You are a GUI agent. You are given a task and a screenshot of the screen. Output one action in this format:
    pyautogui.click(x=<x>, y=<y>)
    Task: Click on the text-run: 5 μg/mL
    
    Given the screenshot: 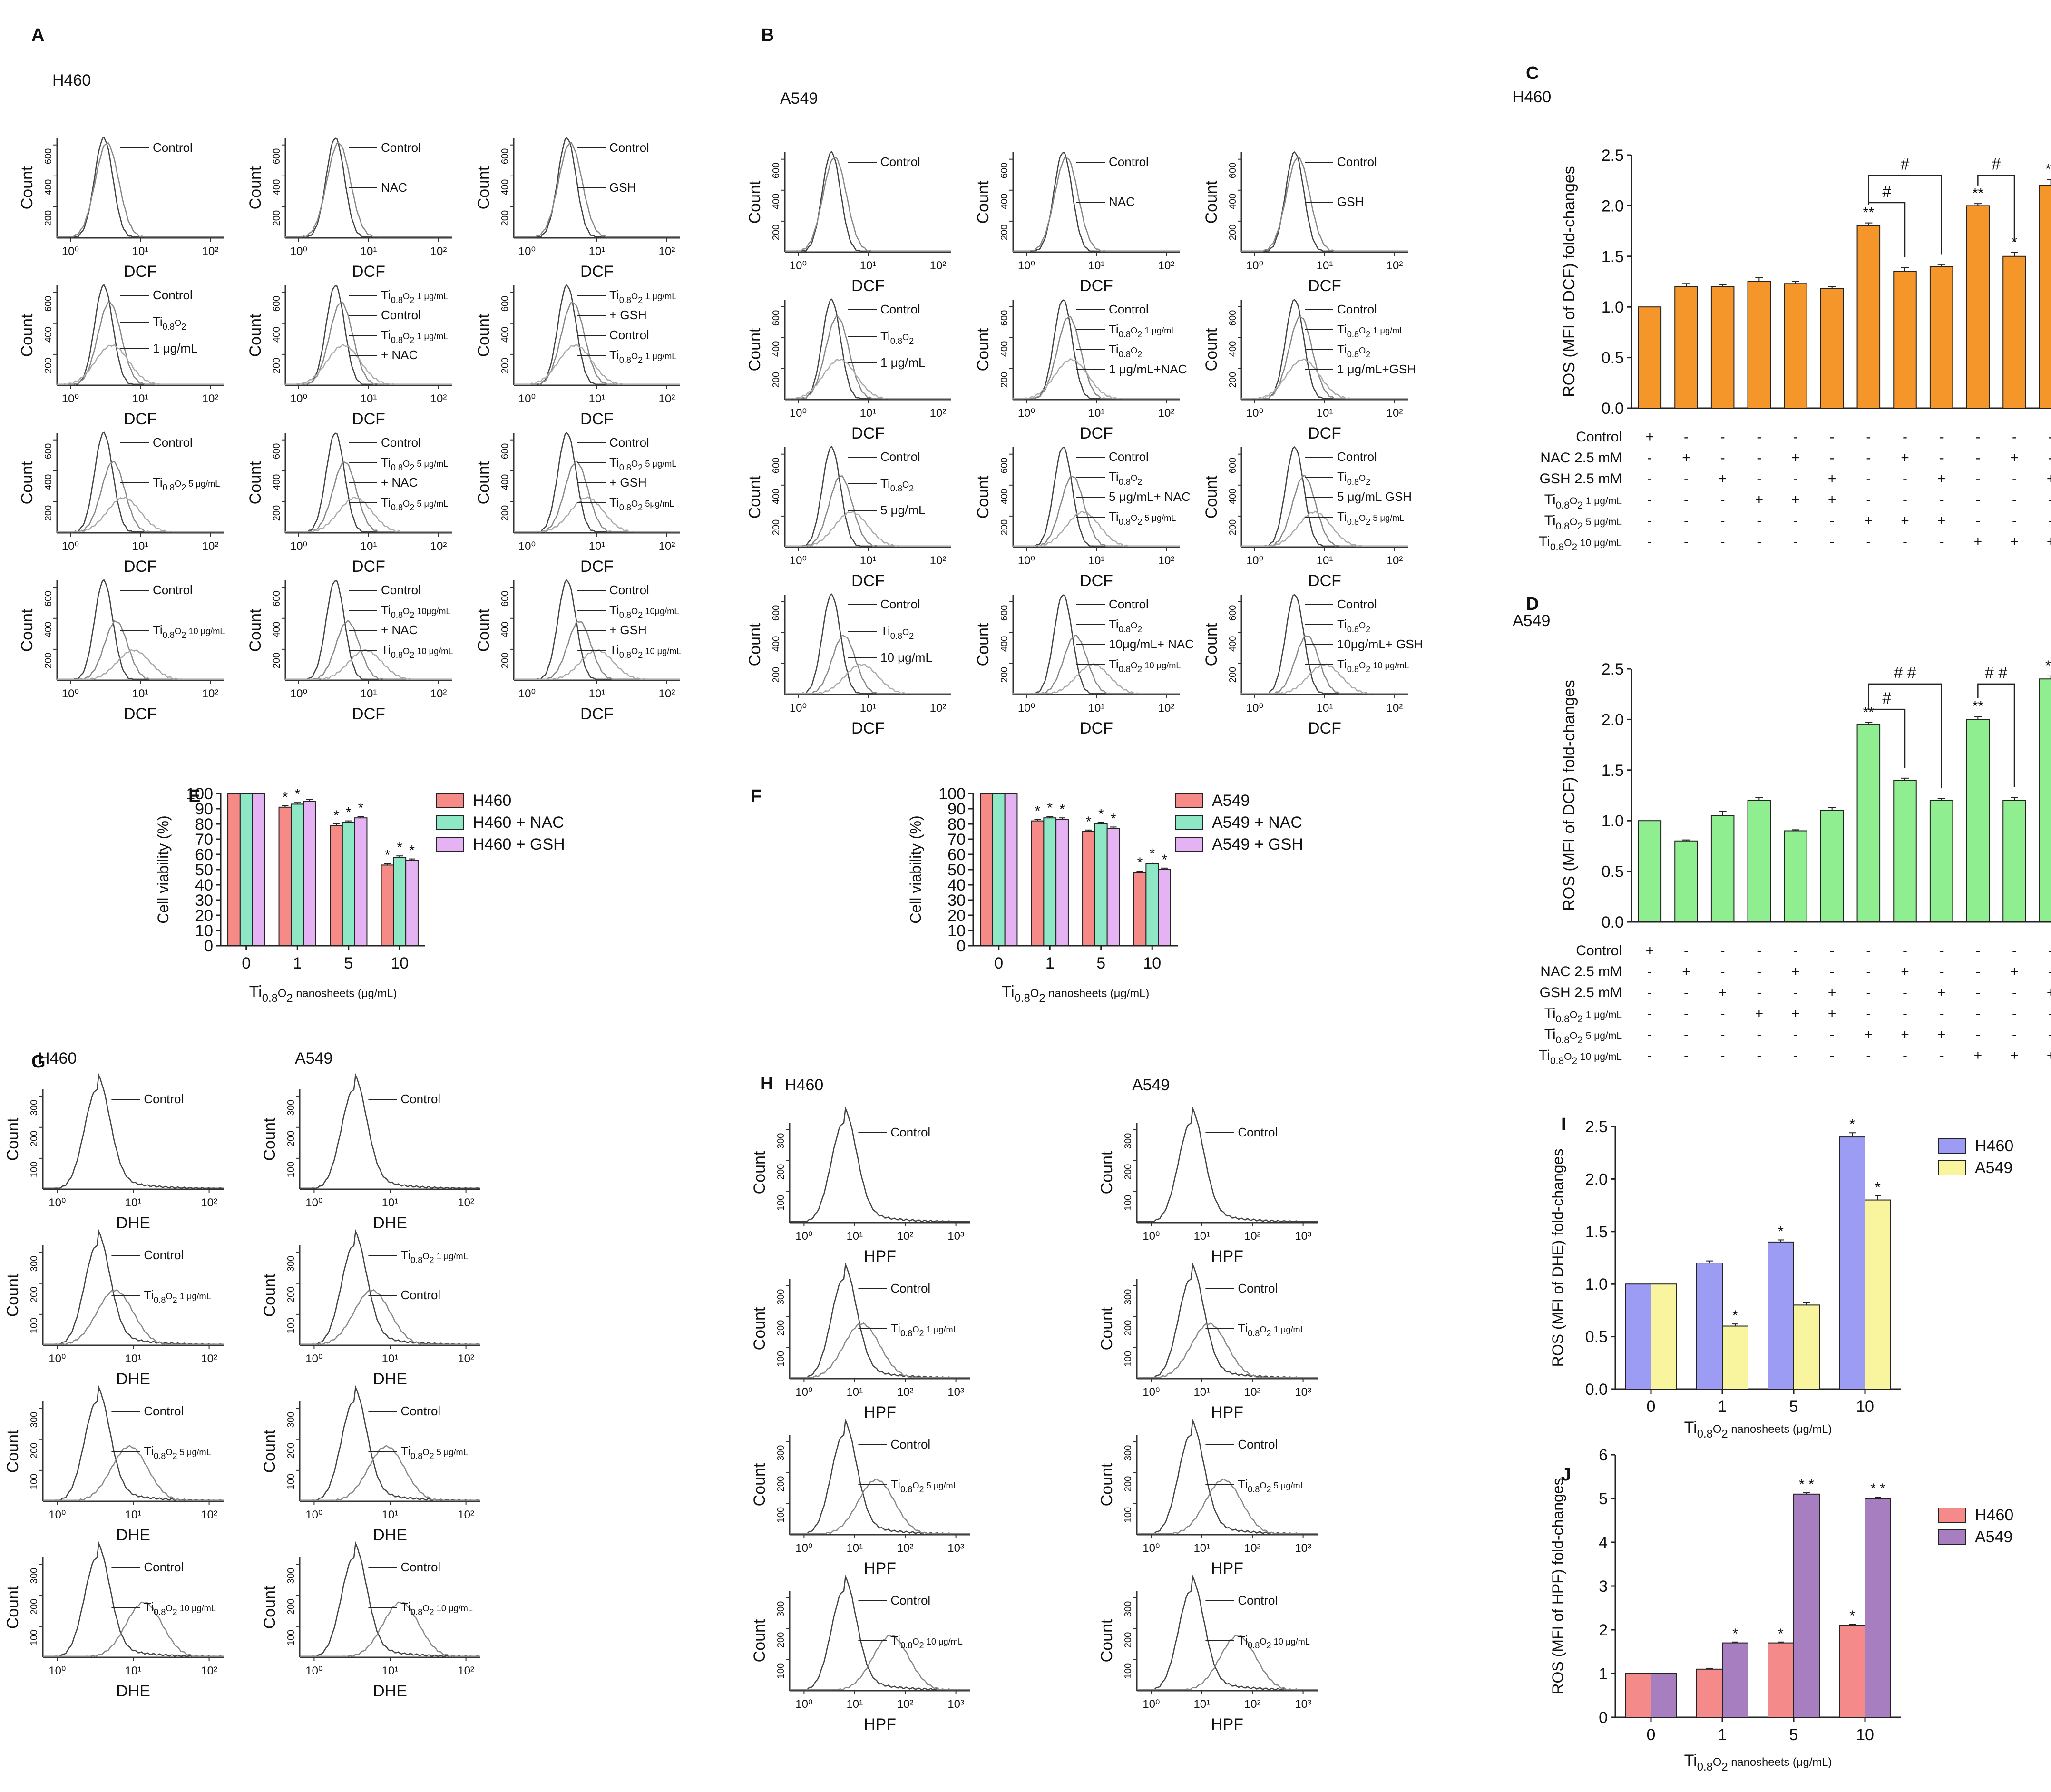 What is the action you would take?
    pyautogui.click(x=431, y=504)
    